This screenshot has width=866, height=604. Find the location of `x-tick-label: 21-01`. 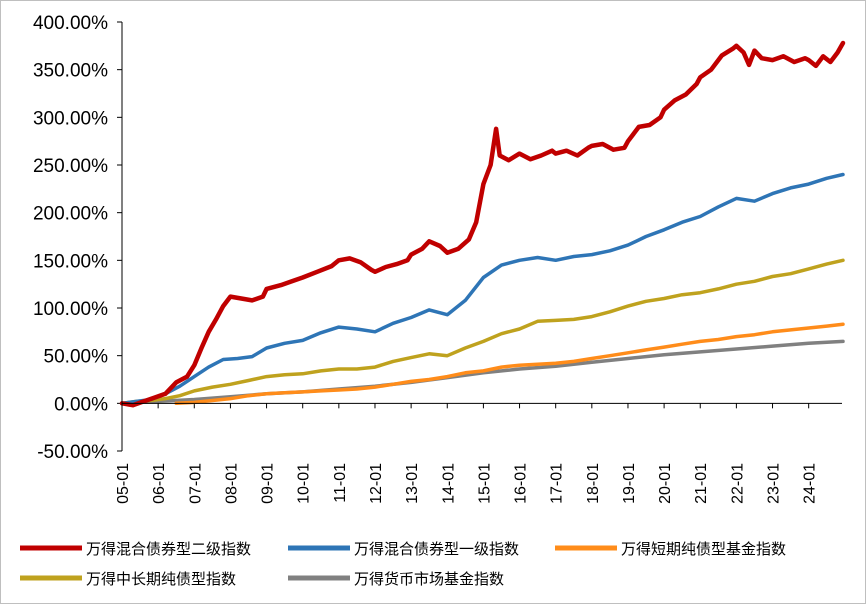

x-tick-label: 21-01 is located at coordinates (701, 483).